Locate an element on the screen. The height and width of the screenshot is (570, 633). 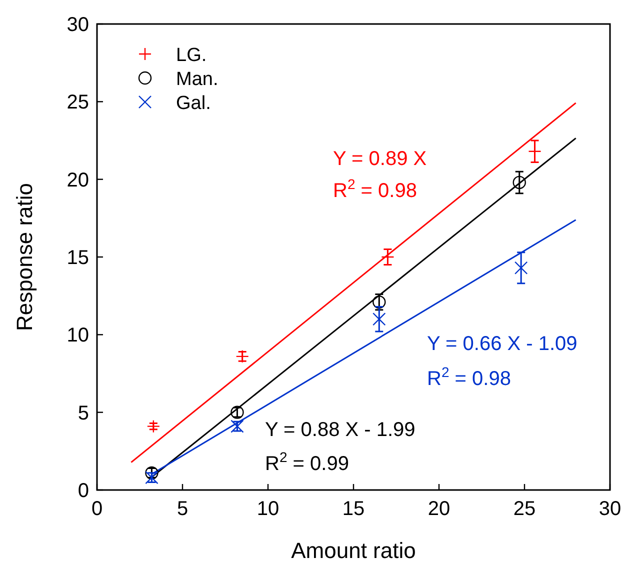
x-tick-label: 30 is located at coordinates (610, 509).